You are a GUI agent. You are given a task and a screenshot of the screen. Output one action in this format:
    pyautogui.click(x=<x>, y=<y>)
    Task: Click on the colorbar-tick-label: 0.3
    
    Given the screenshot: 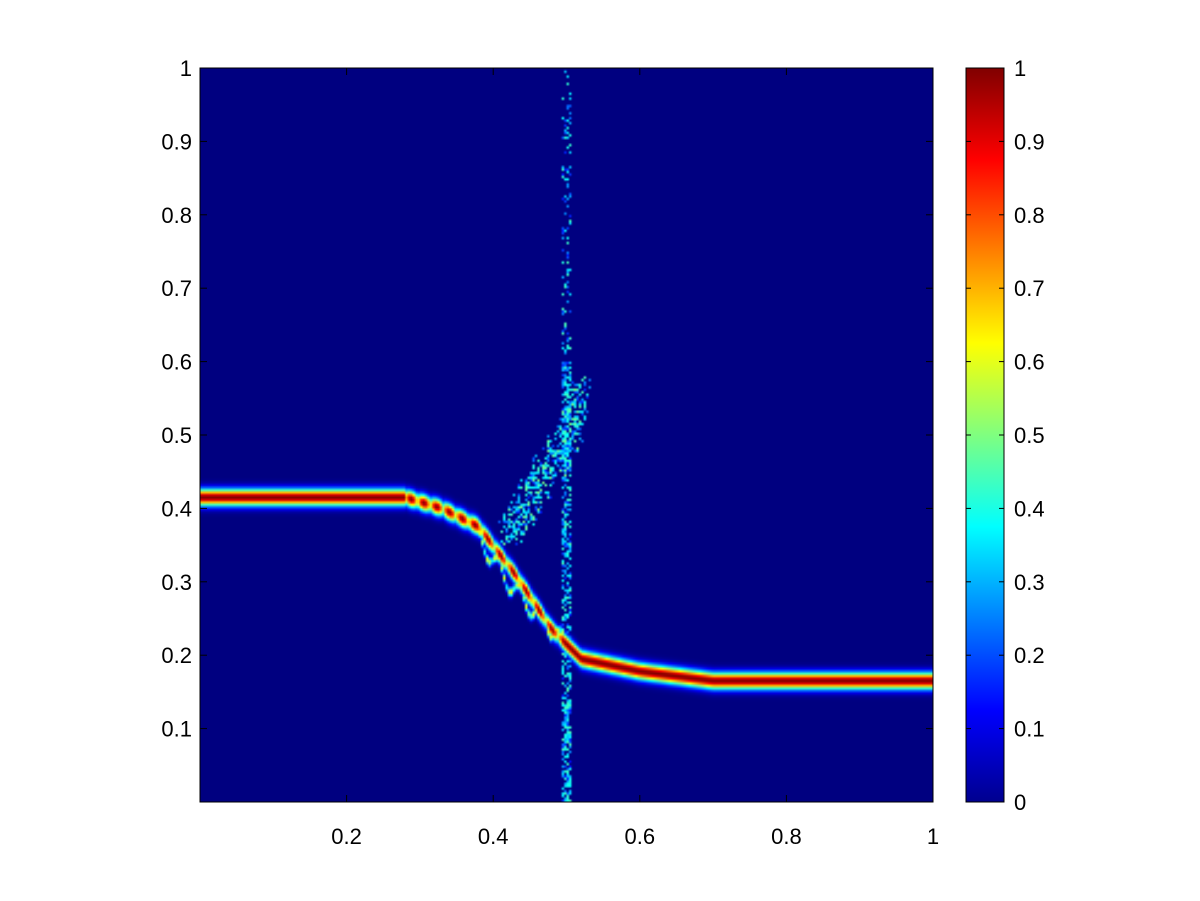 What is the action you would take?
    pyautogui.click(x=1029, y=582)
    